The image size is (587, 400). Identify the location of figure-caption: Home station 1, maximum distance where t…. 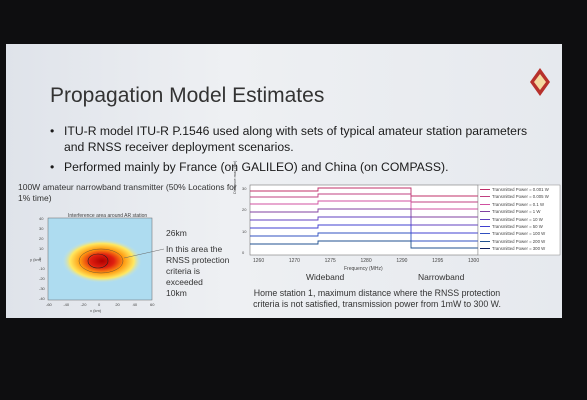
(377, 298).